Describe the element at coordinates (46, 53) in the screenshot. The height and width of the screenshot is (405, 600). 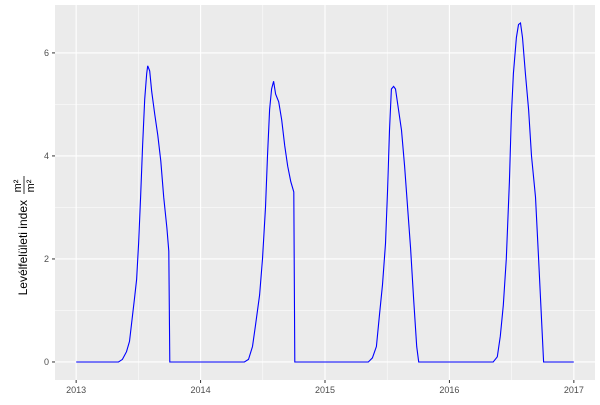
I see `y-tick-label: 6` at that location.